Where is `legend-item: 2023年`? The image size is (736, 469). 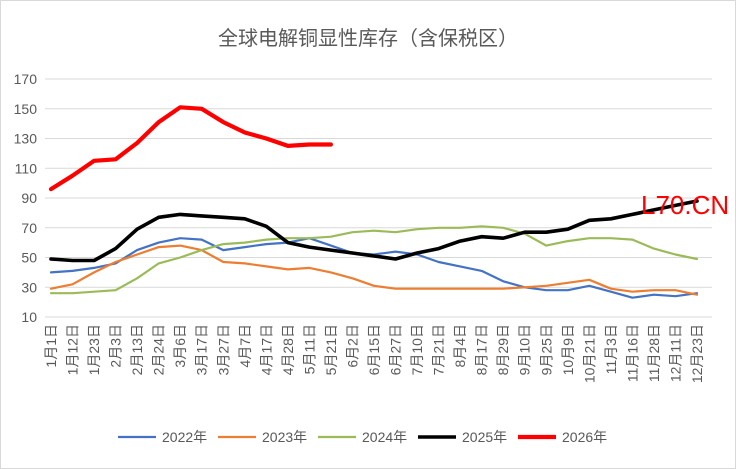
legend-item: 2023年 is located at coordinates (262, 437).